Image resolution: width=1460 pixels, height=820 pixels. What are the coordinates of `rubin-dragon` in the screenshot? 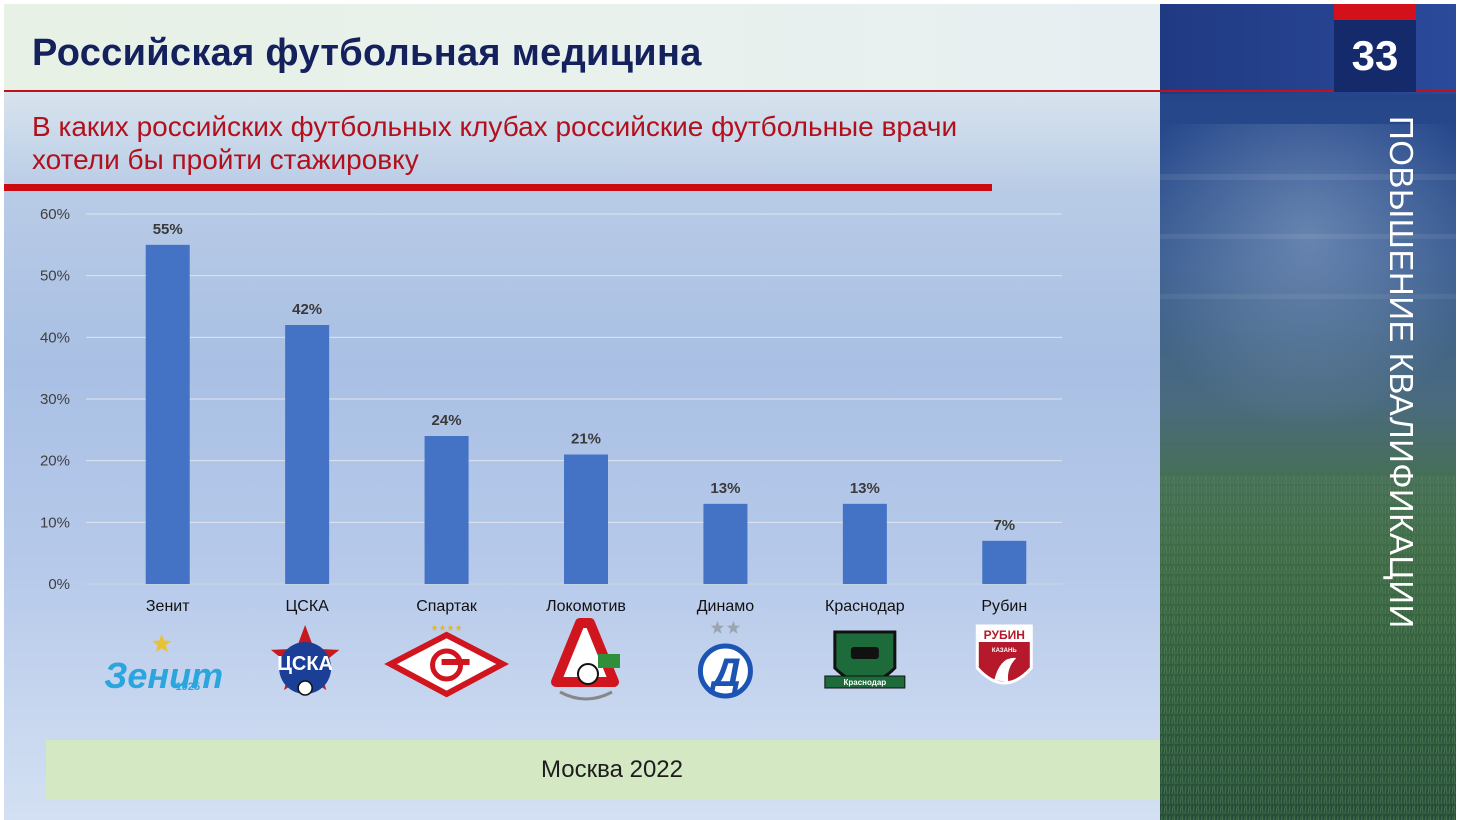 It's located at (1005, 669).